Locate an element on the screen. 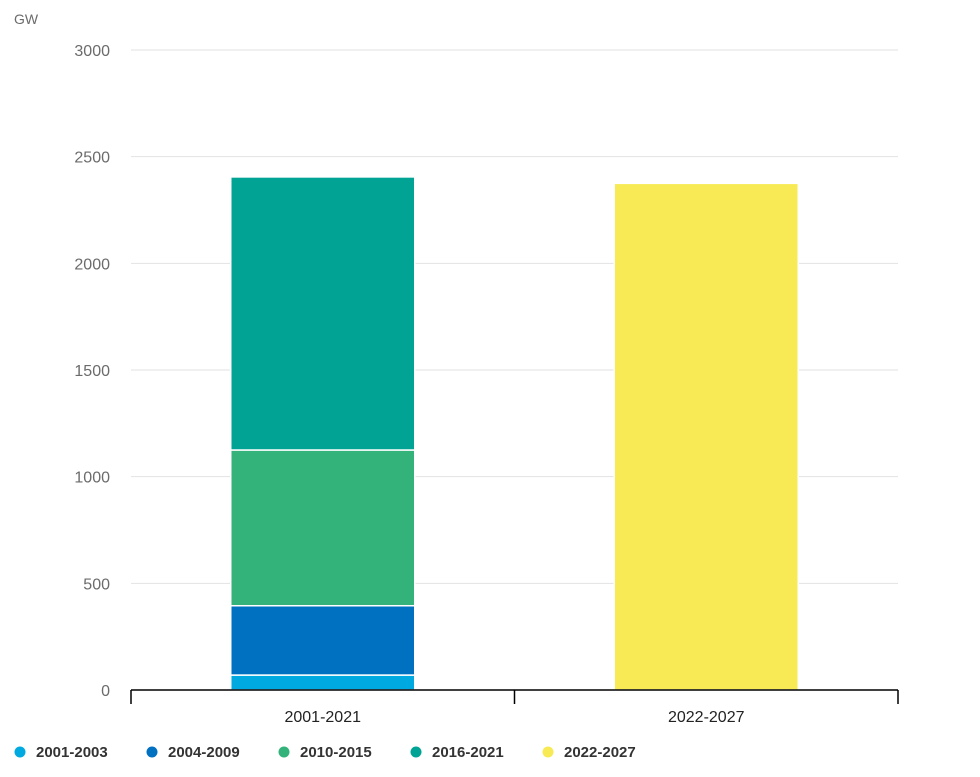  y-tick-label: 2500 is located at coordinates (92, 158).